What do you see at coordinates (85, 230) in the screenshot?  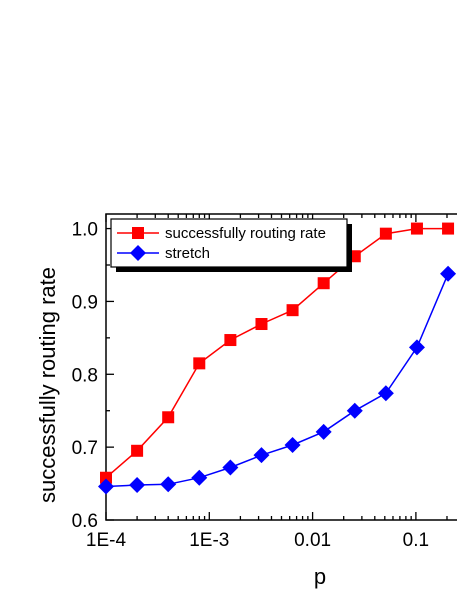 I see `y-tick-label: 1.0` at bounding box center [85, 230].